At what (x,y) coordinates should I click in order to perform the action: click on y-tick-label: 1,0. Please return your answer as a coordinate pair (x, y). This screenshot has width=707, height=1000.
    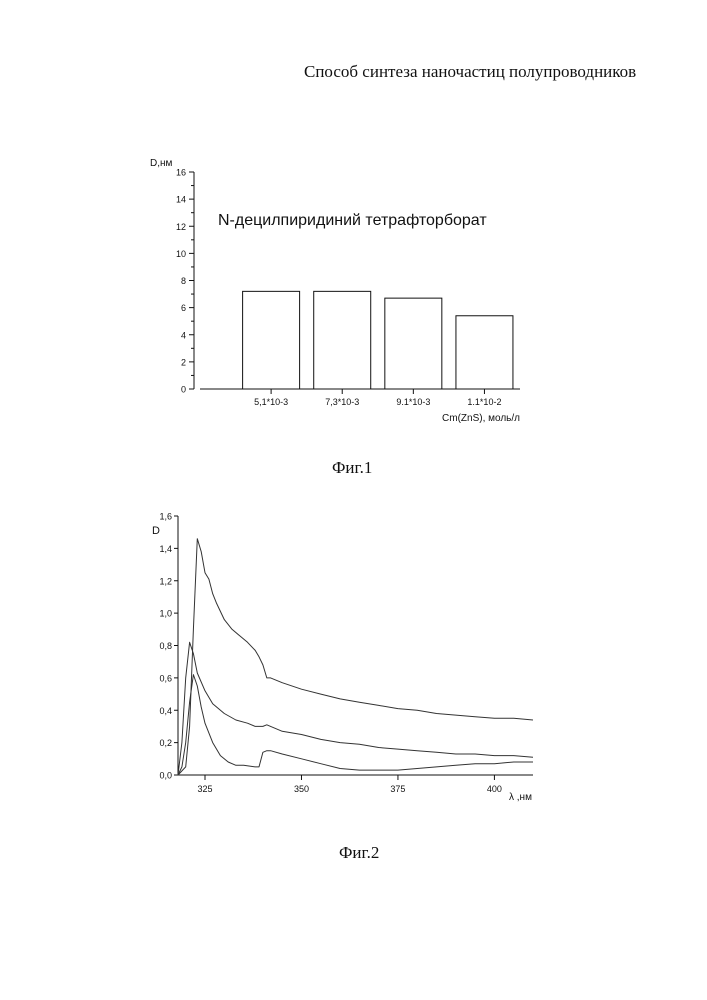
    Looking at the image, I should click on (165, 614).